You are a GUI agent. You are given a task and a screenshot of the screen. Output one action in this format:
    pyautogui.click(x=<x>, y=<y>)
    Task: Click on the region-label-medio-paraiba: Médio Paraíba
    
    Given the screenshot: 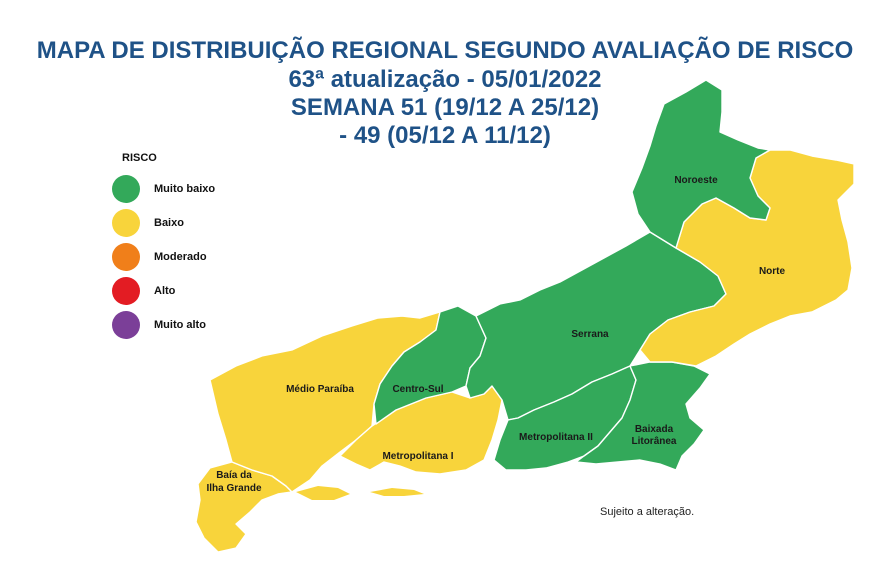 What is the action you would take?
    pyautogui.click(x=320, y=389)
    